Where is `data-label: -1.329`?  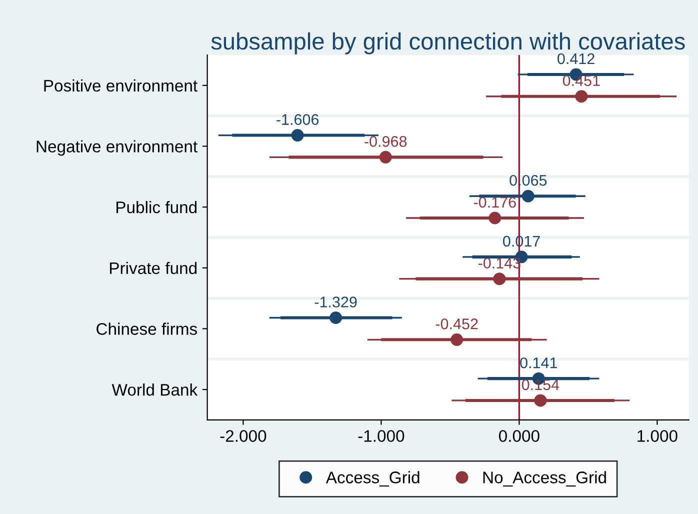 data-label: -1.329 is located at coordinates (335, 302).